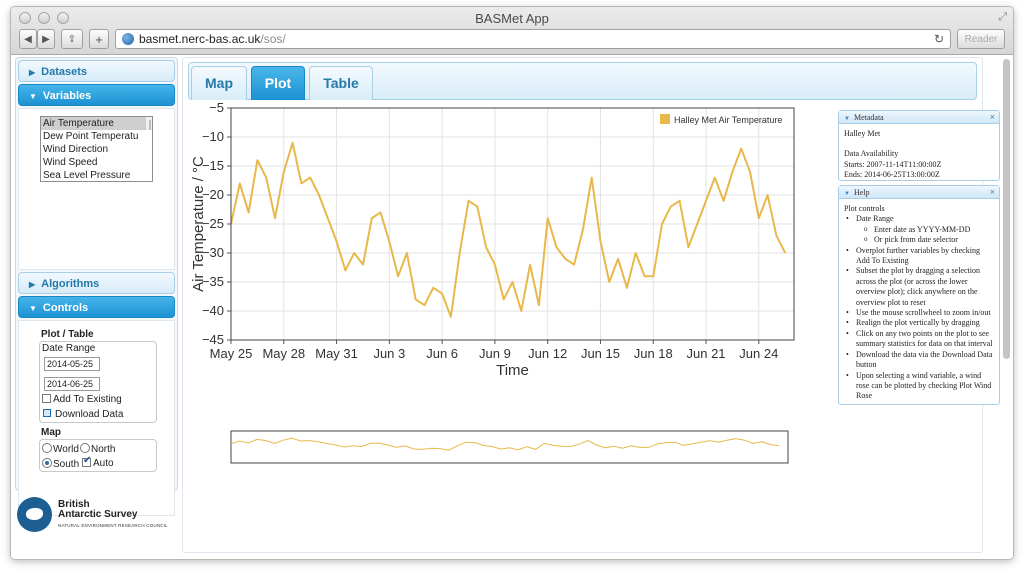 The image size is (1024, 574). I want to click on x-tick-label: Jun 18, so click(653, 353).